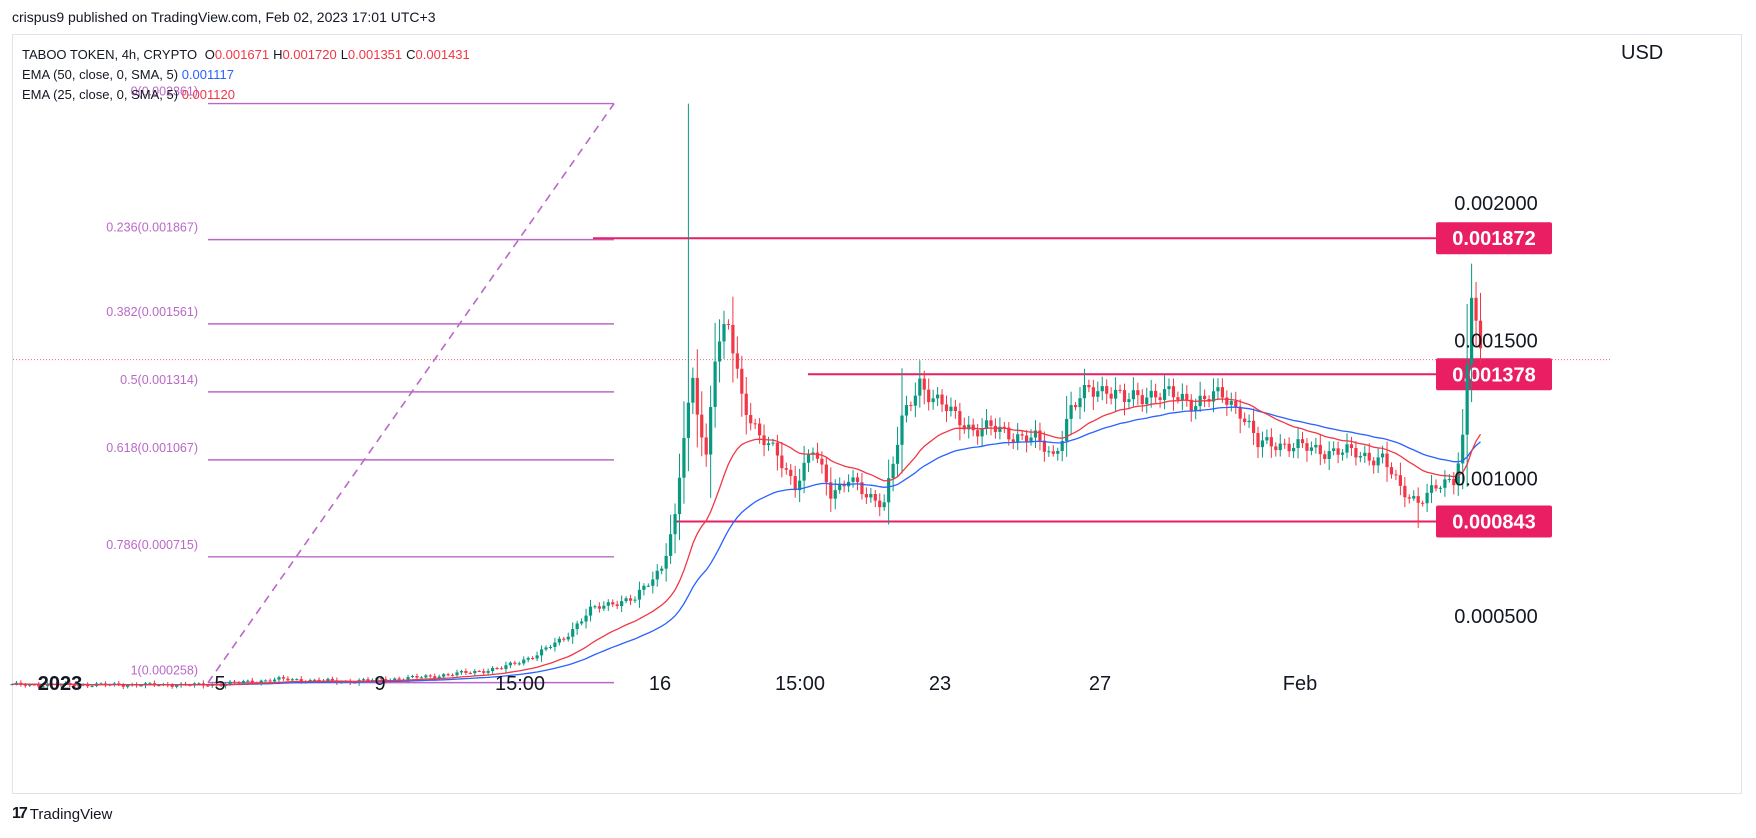 The width and height of the screenshot is (1756, 838). What do you see at coordinates (152, 312) in the screenshot?
I see `fib-level-label: 0.382(0.001561)` at bounding box center [152, 312].